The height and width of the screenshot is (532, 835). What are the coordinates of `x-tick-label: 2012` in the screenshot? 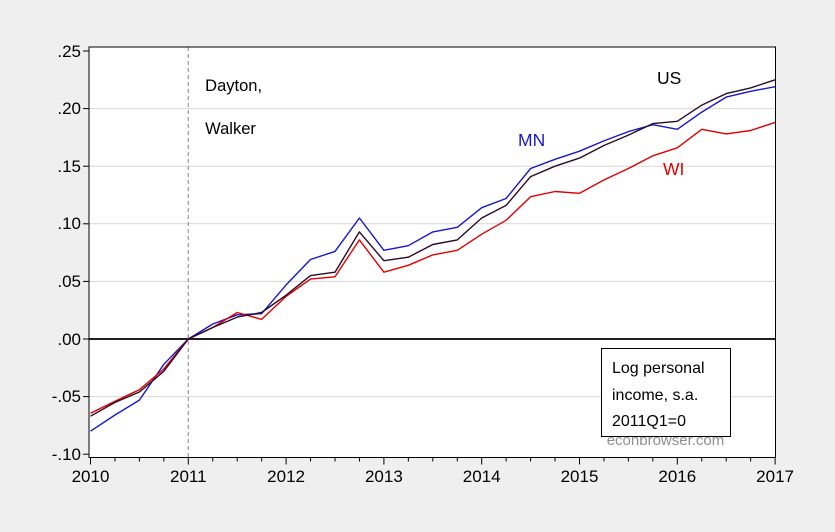 It's located at (286, 476).